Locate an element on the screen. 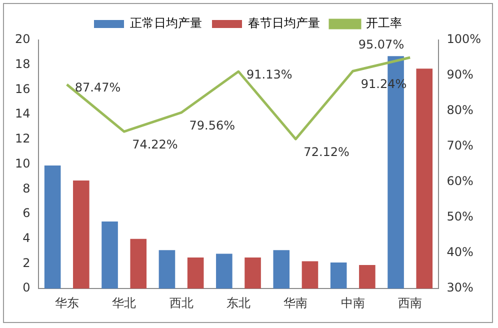 This screenshot has width=498, height=328. data-label: 79.56% is located at coordinates (212, 125).